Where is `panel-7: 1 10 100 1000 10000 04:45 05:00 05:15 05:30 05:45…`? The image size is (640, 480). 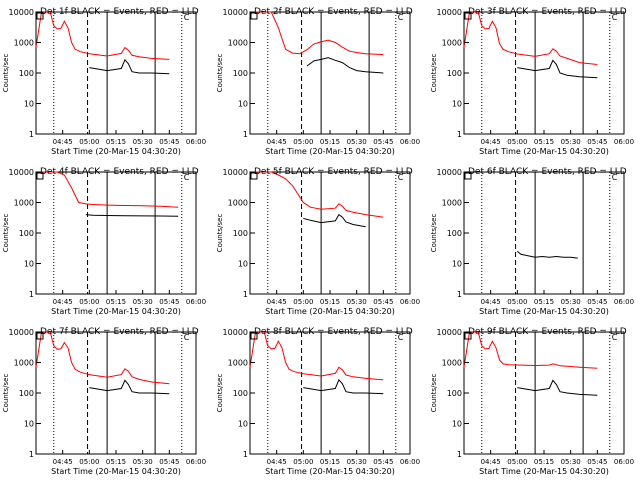
panel-7: 1 10 100 1000 10000 04:45 05:00 05:15 05:30 05:45… is located at coordinates (104, 401).